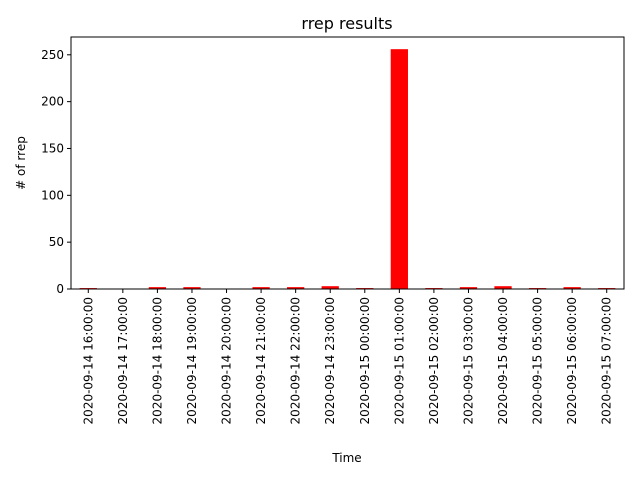 This screenshot has height=480, width=640. What do you see at coordinates (572, 360) in the screenshot?
I see `x-tick-label-14: 2020-09-15 06:00:00` at bounding box center [572, 360].